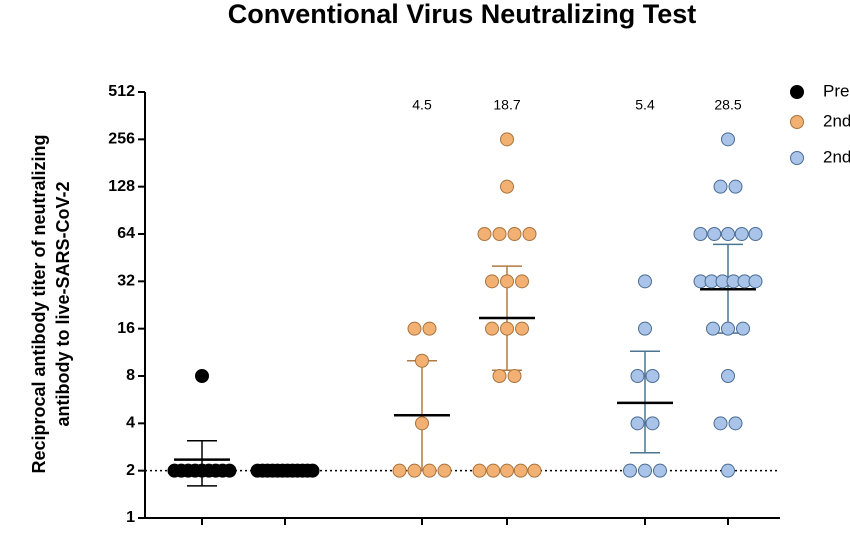 Image resolution: width=850 pixels, height=536 pixels. I want to click on y-tick-label: 64, so click(126, 233).